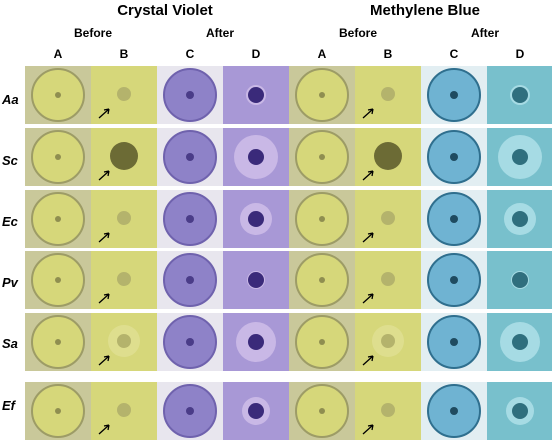 This screenshot has width=552, height=446. I want to click on photo-mb-ef-a, so click(322, 411).